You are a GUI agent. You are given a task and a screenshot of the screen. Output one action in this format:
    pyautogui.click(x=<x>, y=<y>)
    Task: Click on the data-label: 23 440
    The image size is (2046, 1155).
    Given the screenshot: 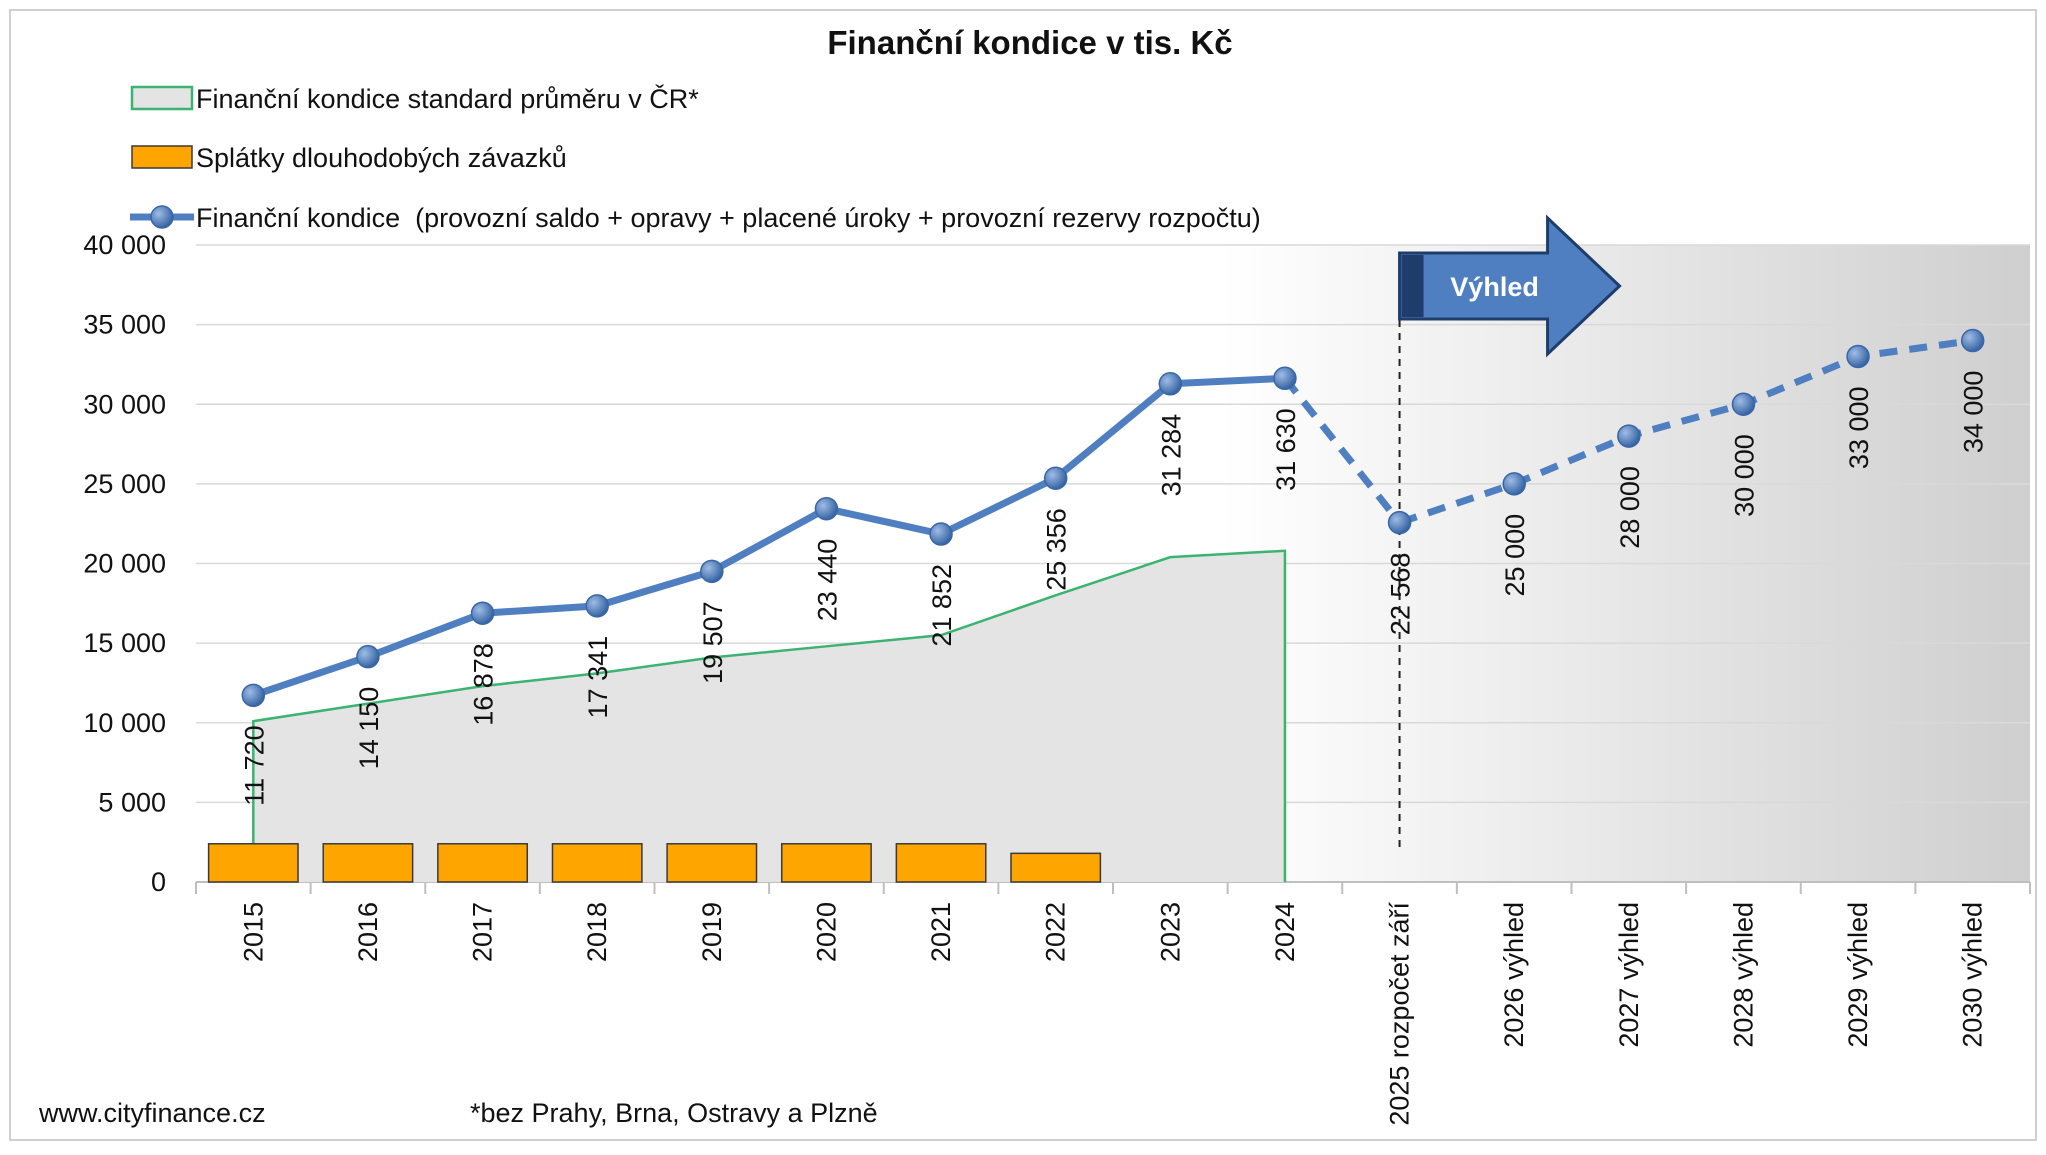 What is the action you would take?
    pyautogui.click(x=827, y=580)
    